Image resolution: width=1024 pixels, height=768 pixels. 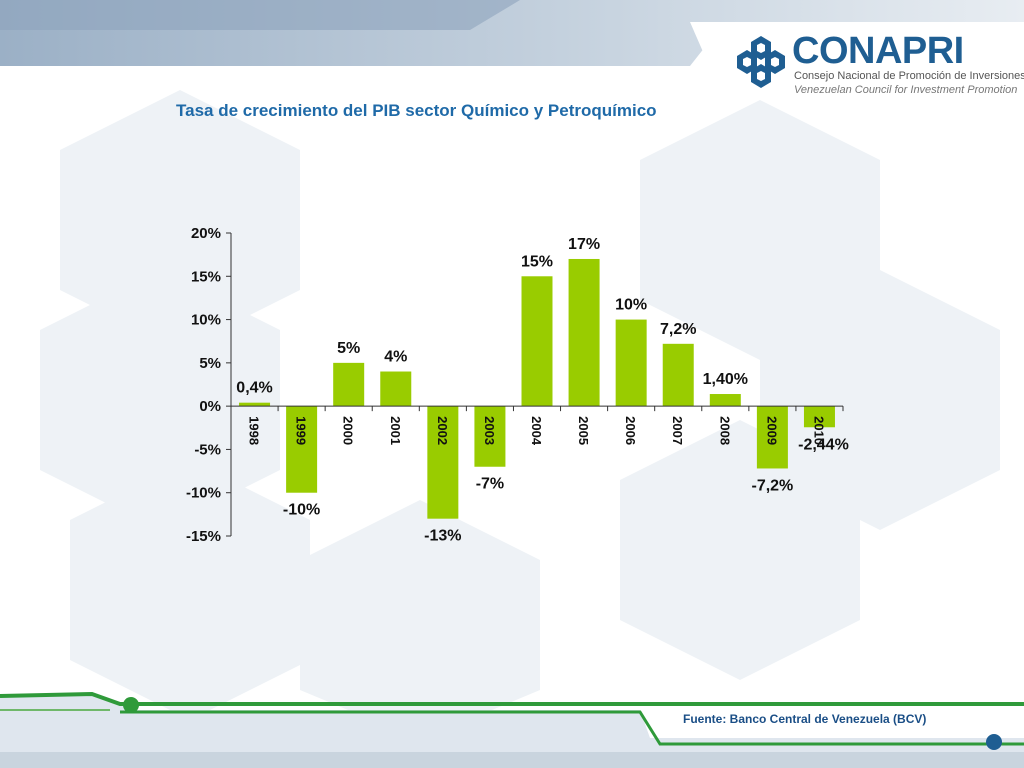 What do you see at coordinates (725, 379) in the screenshot?
I see `data-label: 1,40%` at bounding box center [725, 379].